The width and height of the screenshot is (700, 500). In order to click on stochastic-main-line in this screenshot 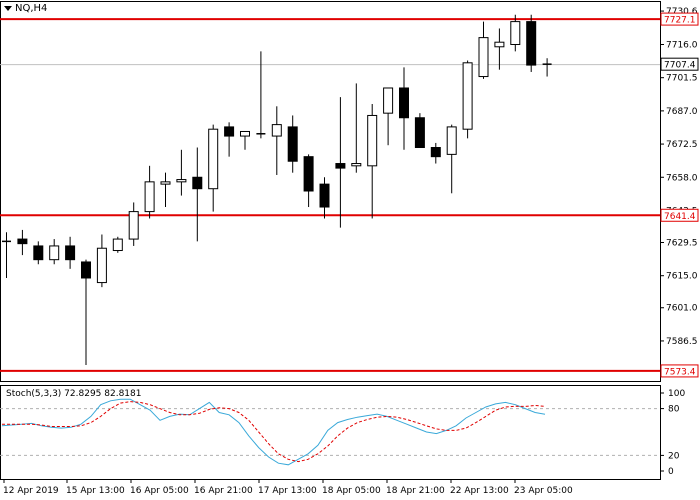, I will do `click(273, 432)`.